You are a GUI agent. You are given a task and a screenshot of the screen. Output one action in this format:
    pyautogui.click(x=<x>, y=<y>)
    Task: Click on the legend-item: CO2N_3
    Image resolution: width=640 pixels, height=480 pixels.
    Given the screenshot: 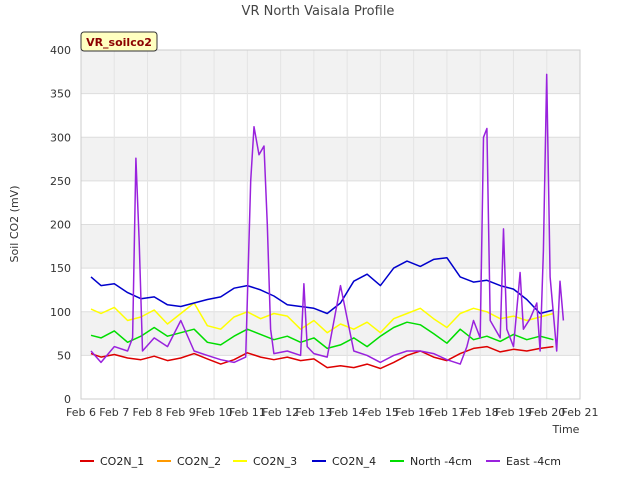 What is the action you would take?
    pyautogui.click(x=265, y=461)
    